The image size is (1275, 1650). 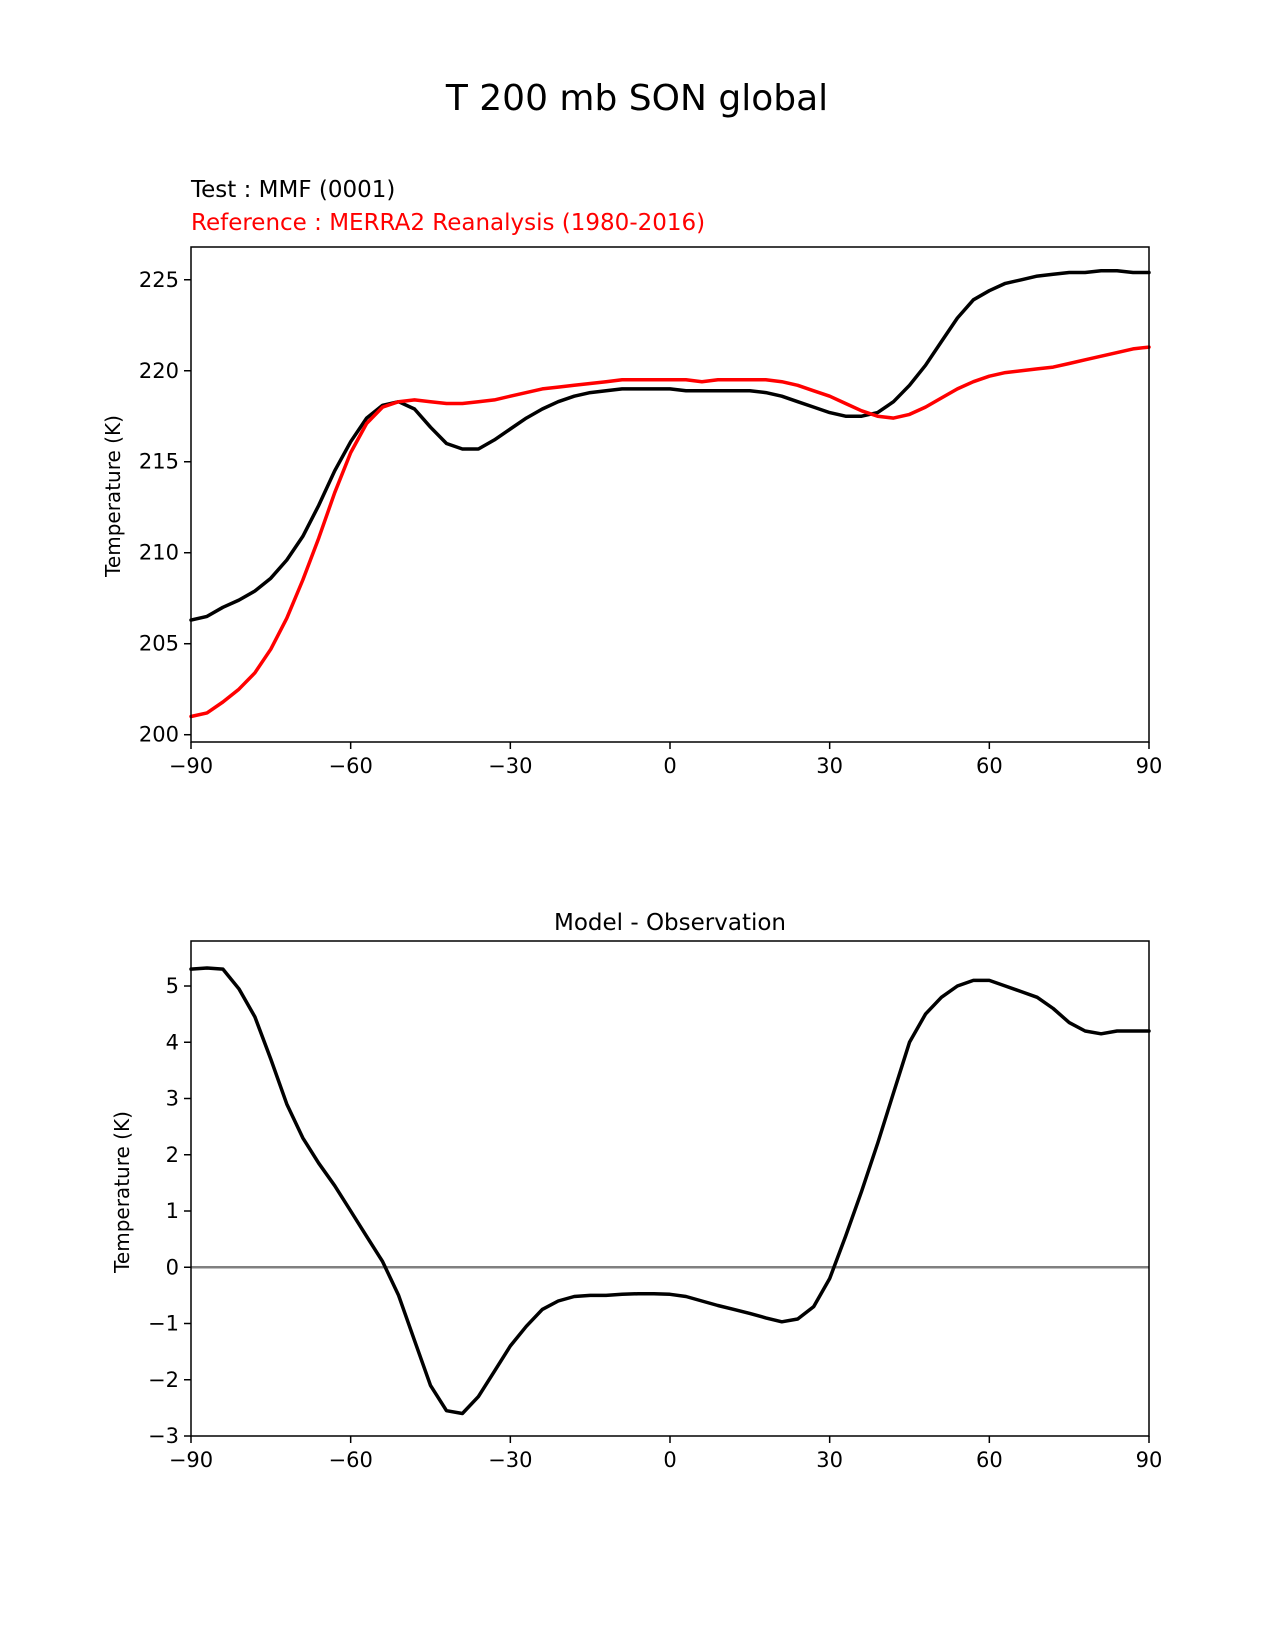 What do you see at coordinates (191, 766) in the screenshot?
I see `top-xtick-label: −90` at bounding box center [191, 766].